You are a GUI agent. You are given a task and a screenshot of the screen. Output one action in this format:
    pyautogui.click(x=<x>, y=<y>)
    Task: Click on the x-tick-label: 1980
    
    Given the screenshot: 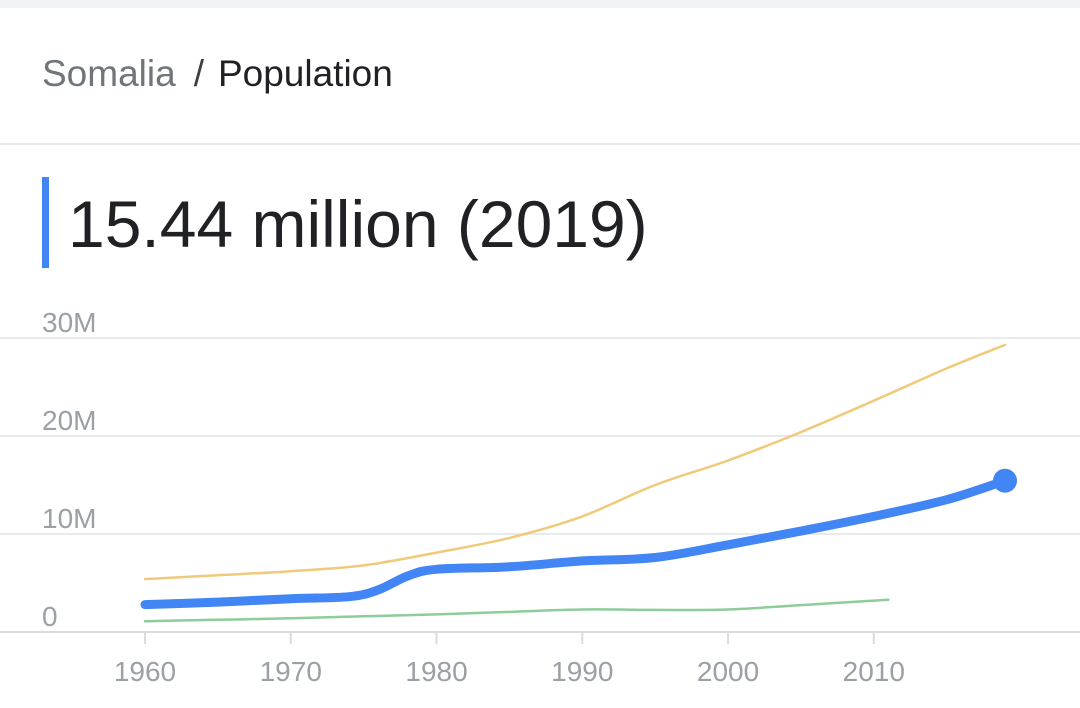 What is the action you would take?
    pyautogui.click(x=436, y=671)
    